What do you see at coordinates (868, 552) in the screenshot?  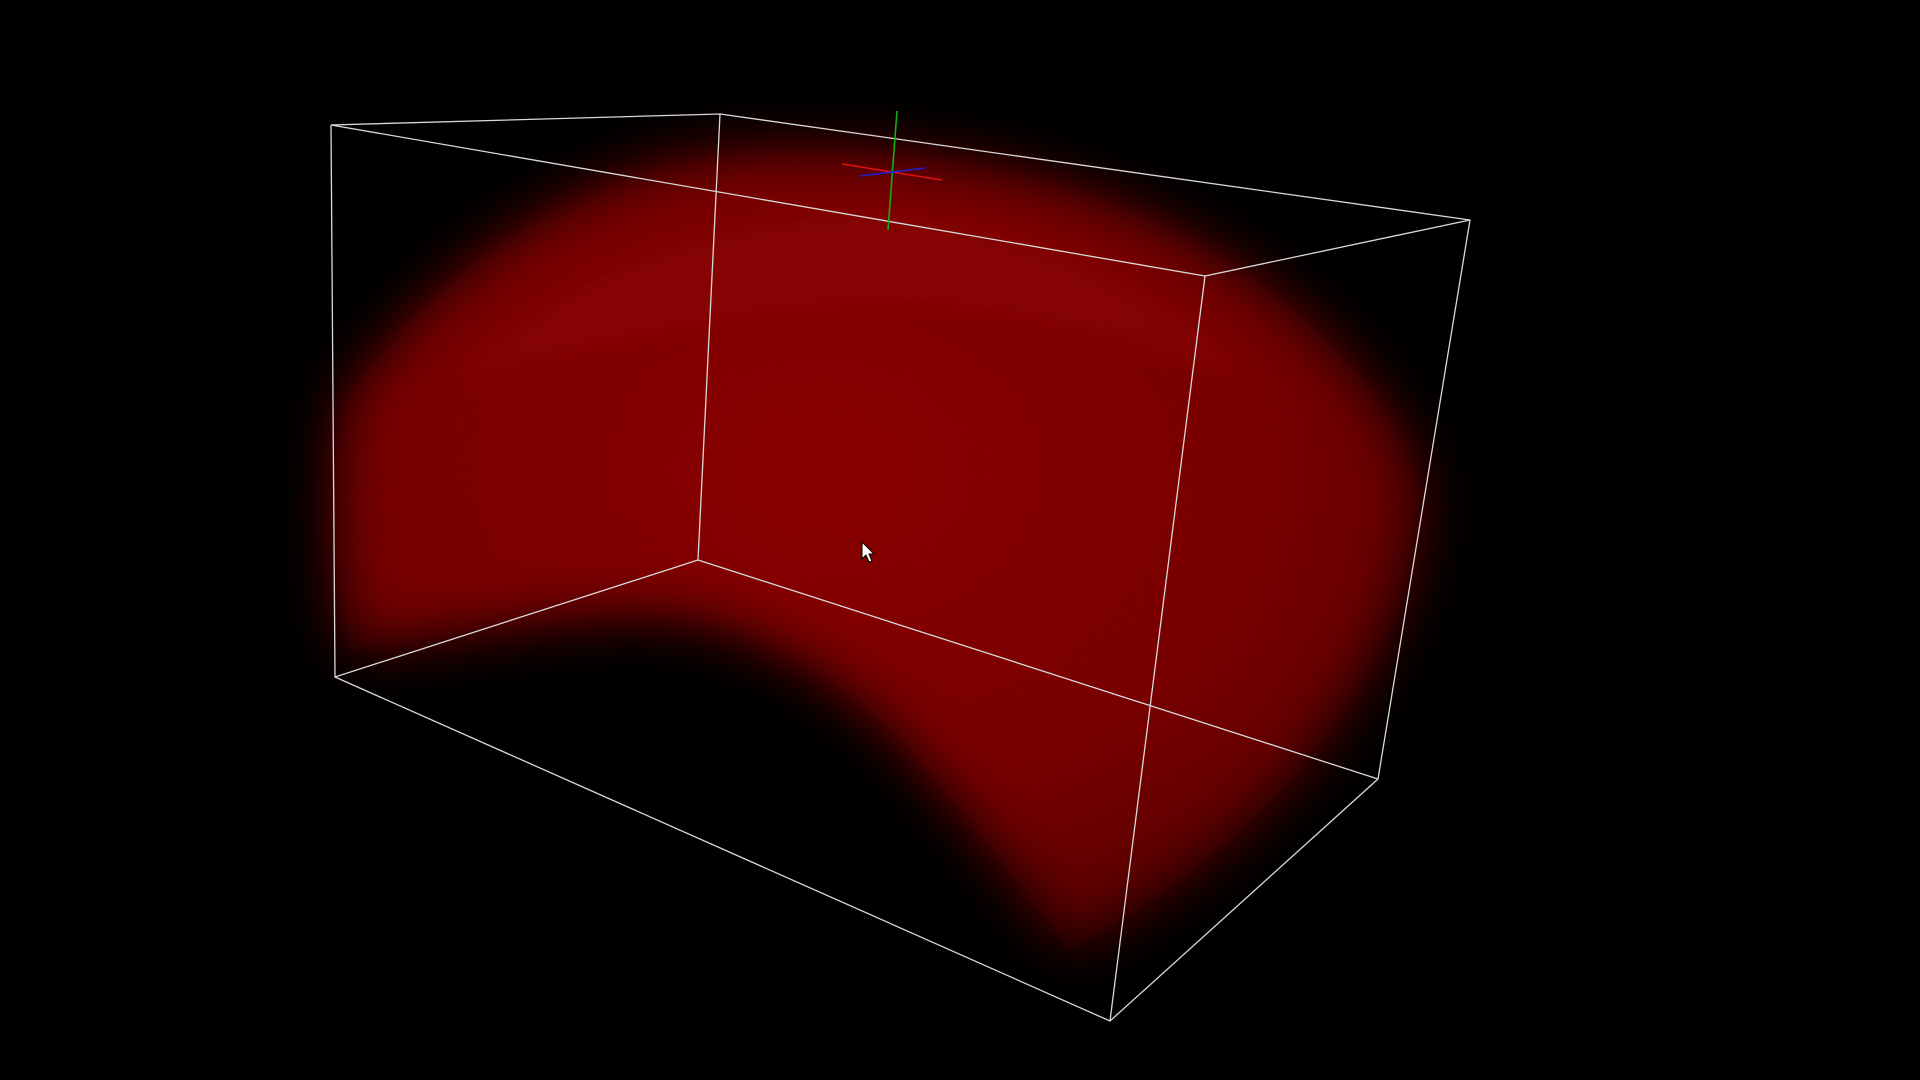 I see `mouse-cursor-icon` at bounding box center [868, 552].